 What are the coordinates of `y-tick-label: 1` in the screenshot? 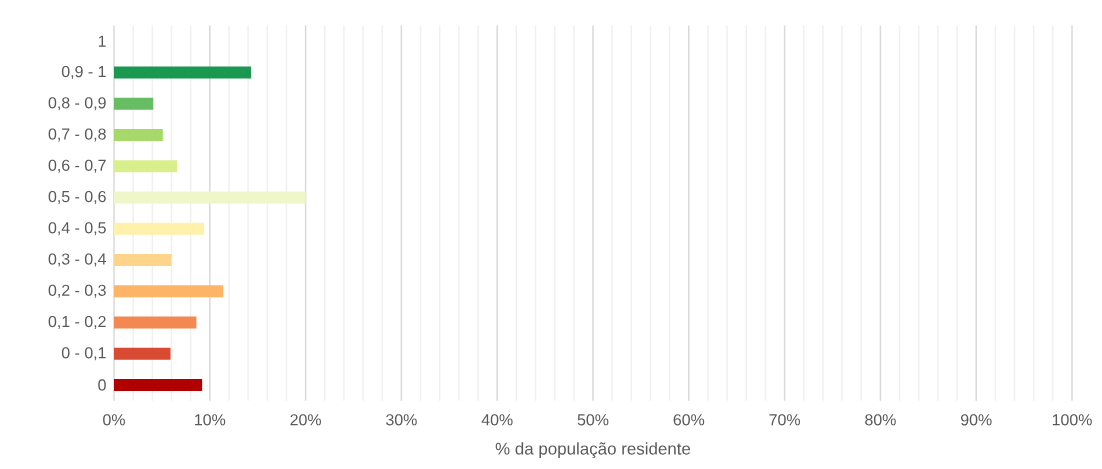 It's located at (102, 41).